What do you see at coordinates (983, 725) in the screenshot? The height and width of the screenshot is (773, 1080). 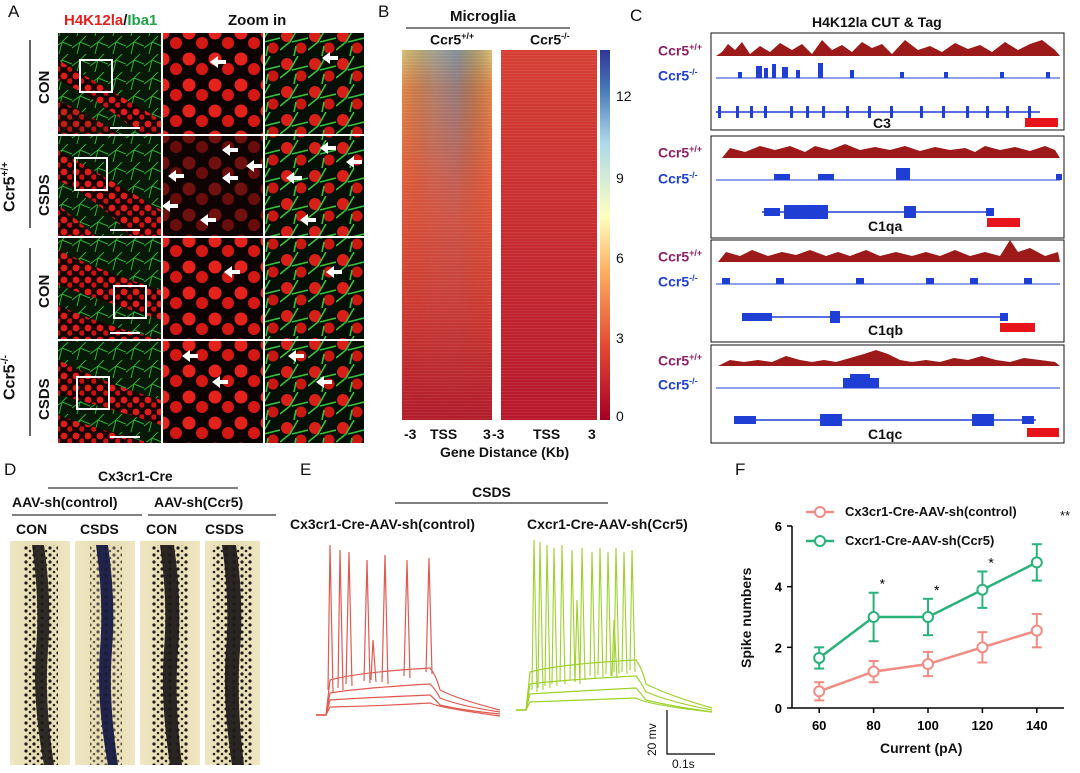 I see `x-tick-label: 120` at bounding box center [983, 725].